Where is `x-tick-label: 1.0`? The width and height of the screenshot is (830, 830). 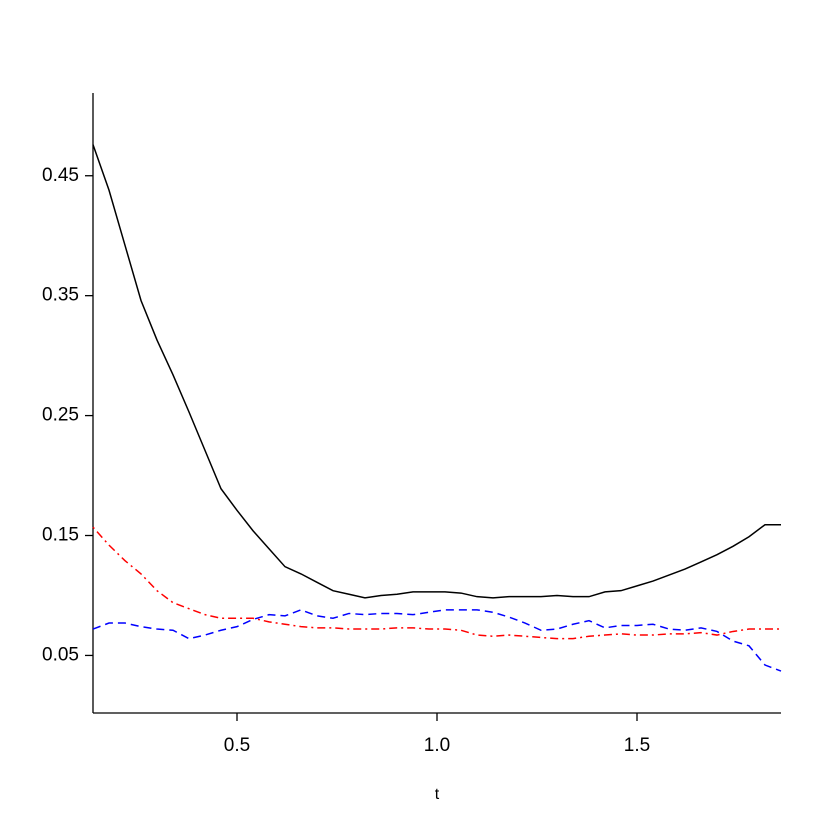 x-tick-label: 1.0 is located at coordinates (437, 745).